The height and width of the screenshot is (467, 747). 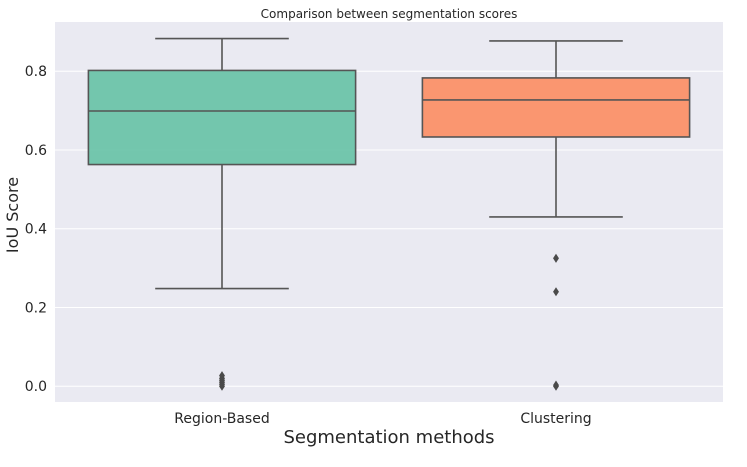 I want to click on y-axis-label: IoU Score, so click(x=12, y=215).